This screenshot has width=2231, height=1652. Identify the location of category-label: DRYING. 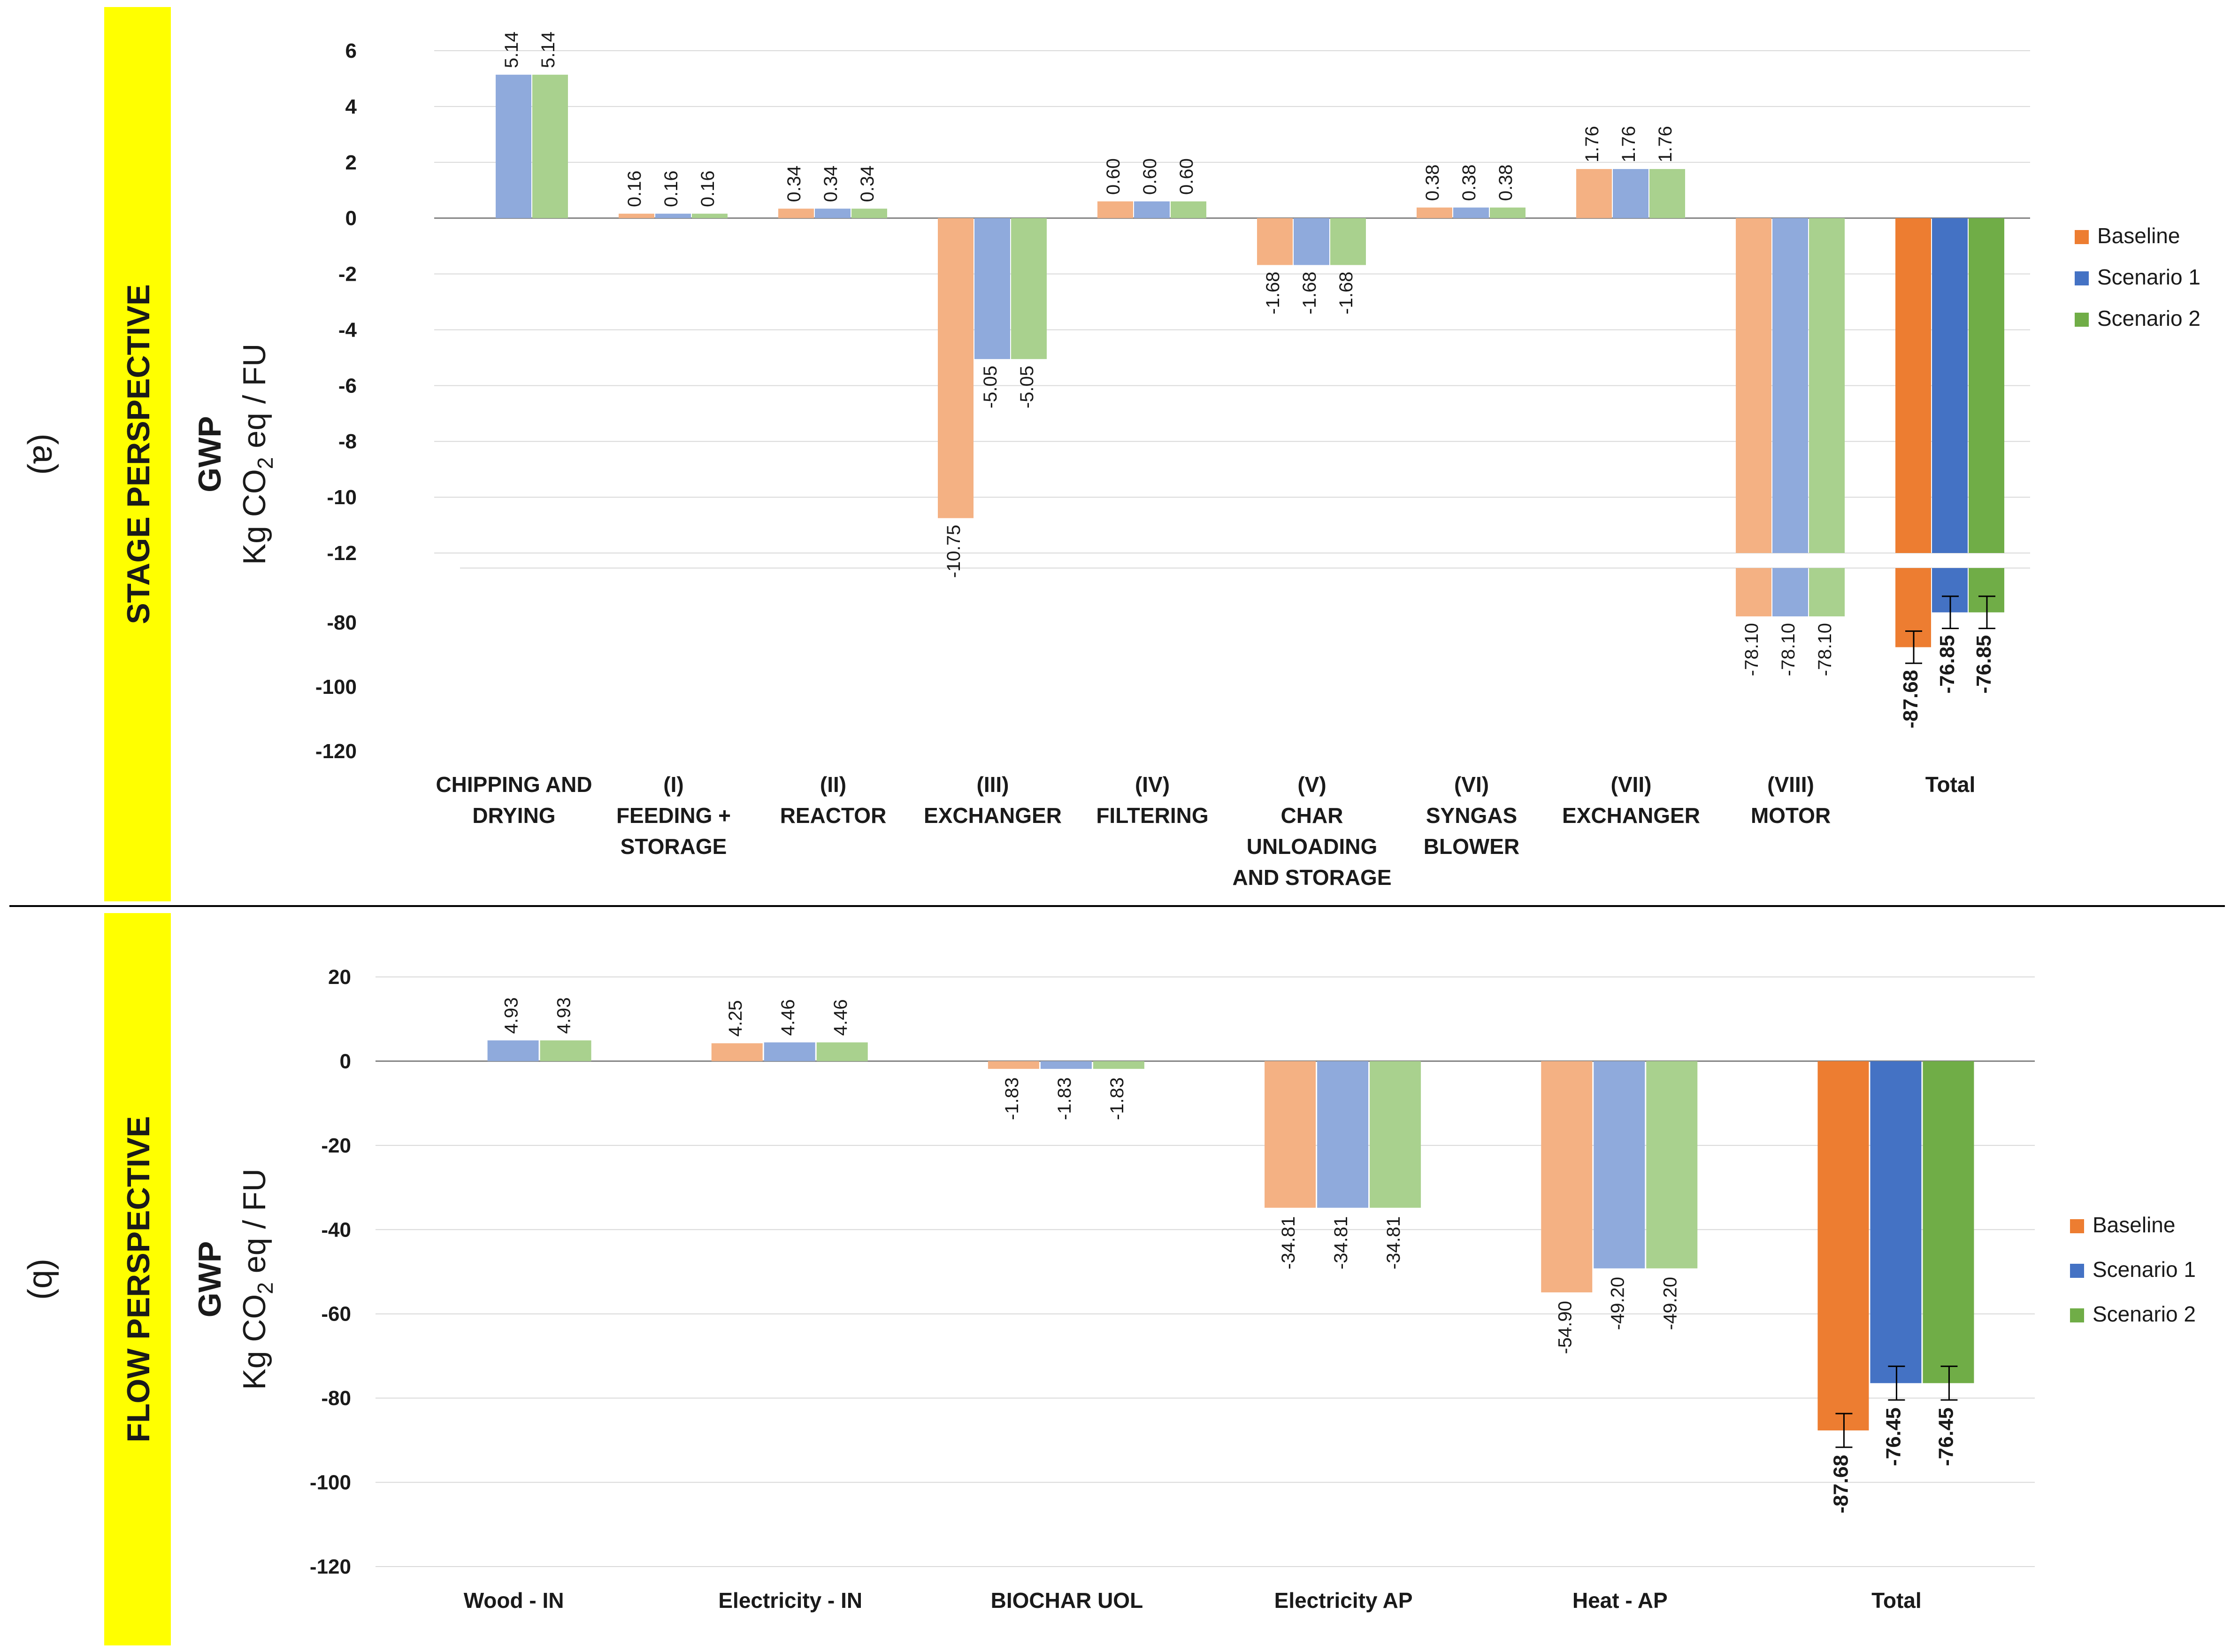
(513, 815).